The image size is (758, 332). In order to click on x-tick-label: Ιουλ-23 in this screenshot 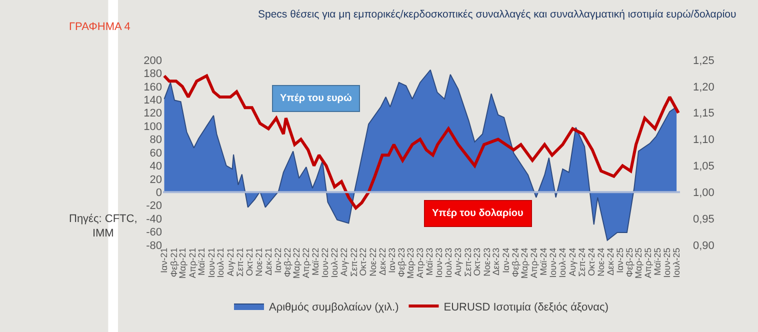, I will do `click(448, 263)`.